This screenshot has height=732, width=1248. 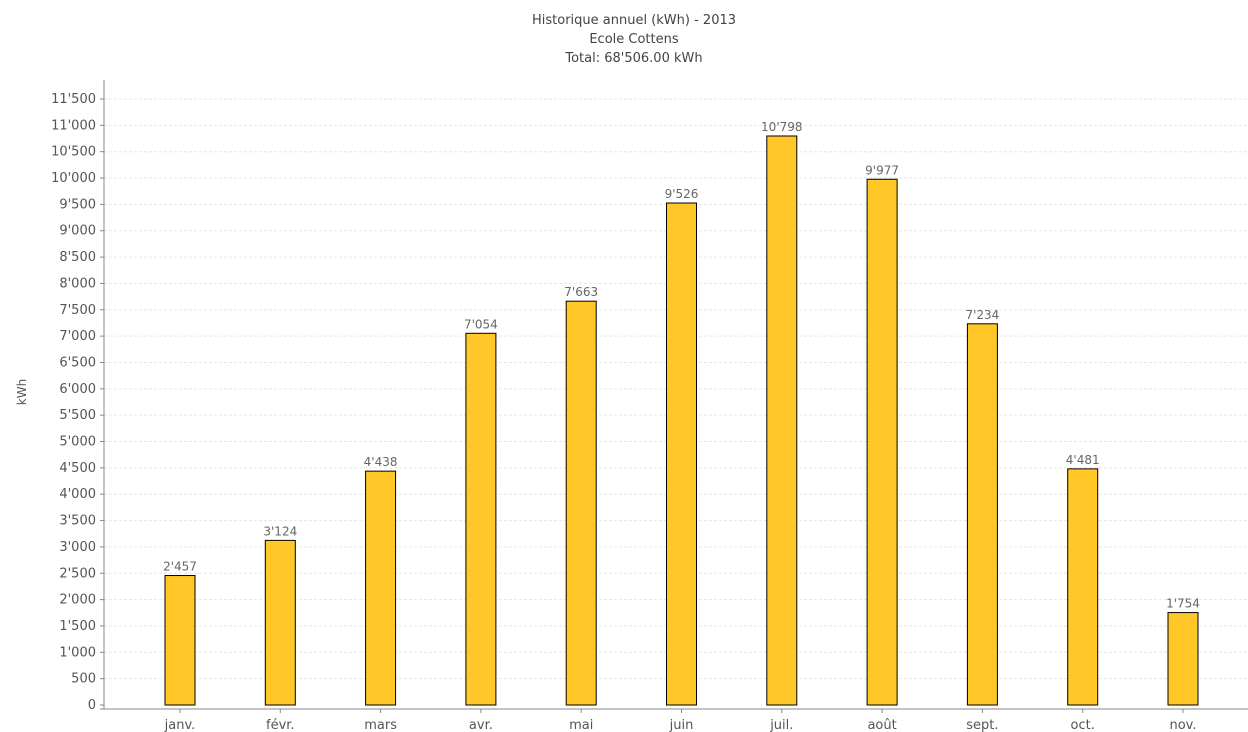 I want to click on y-tick-label: 7'000, so click(x=77, y=336).